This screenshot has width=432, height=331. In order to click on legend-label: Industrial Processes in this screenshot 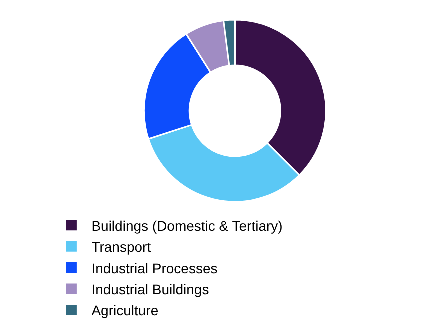, I will do `click(155, 268)`.